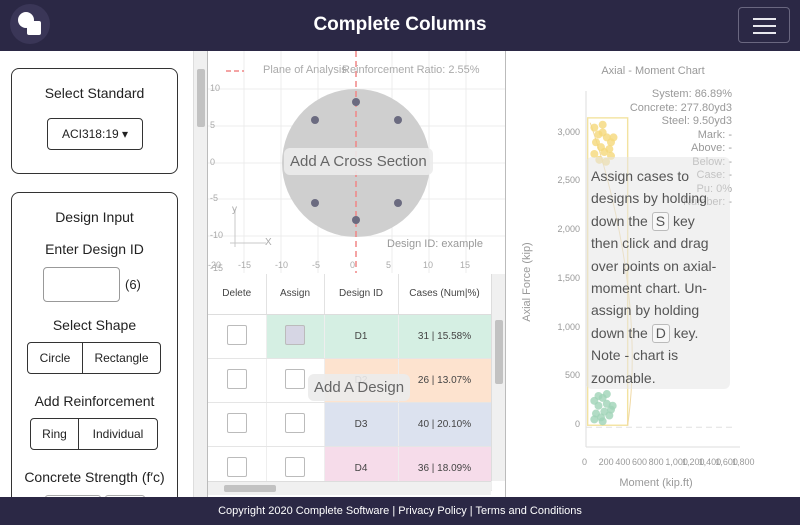 This screenshot has height=525, width=800. I want to click on standard-dropdown: ACI318:19 ▾, so click(95, 134).